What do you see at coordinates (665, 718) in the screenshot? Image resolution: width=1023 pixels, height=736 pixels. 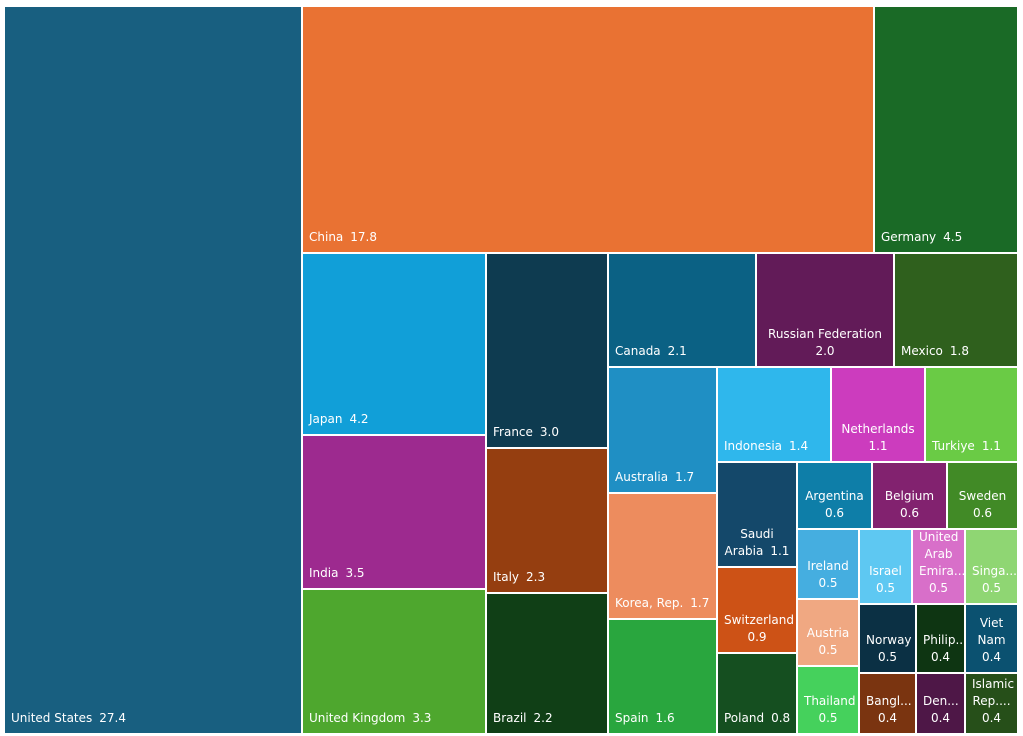 I see `tile-value: 1.6` at bounding box center [665, 718].